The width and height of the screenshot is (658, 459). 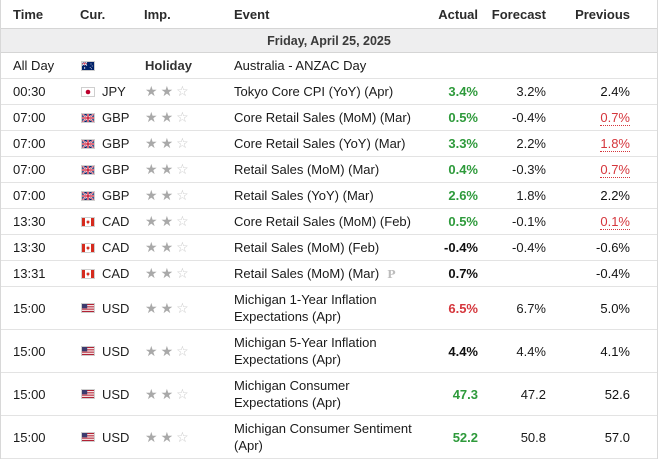 What do you see at coordinates (157, 14) in the screenshot?
I see `header-importance: Imp.` at bounding box center [157, 14].